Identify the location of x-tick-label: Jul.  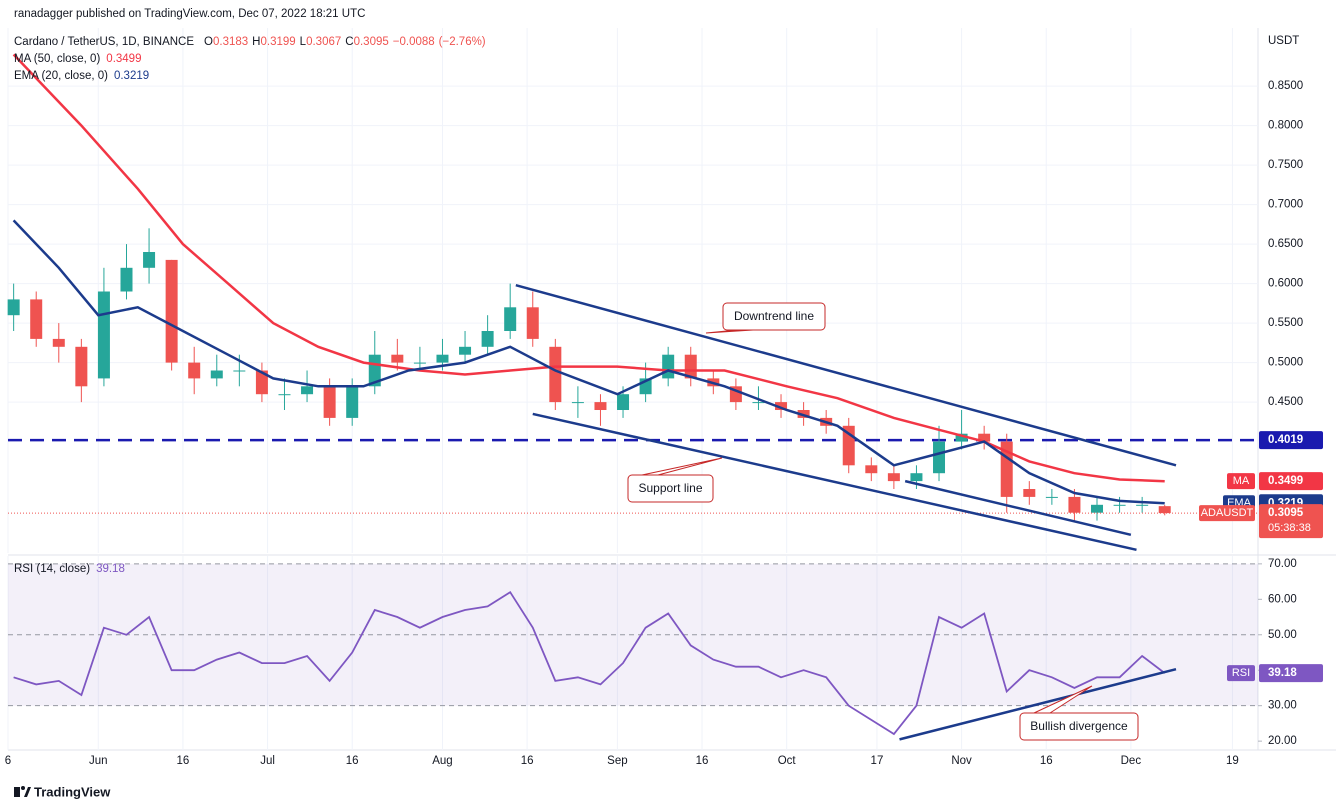
(267, 761).